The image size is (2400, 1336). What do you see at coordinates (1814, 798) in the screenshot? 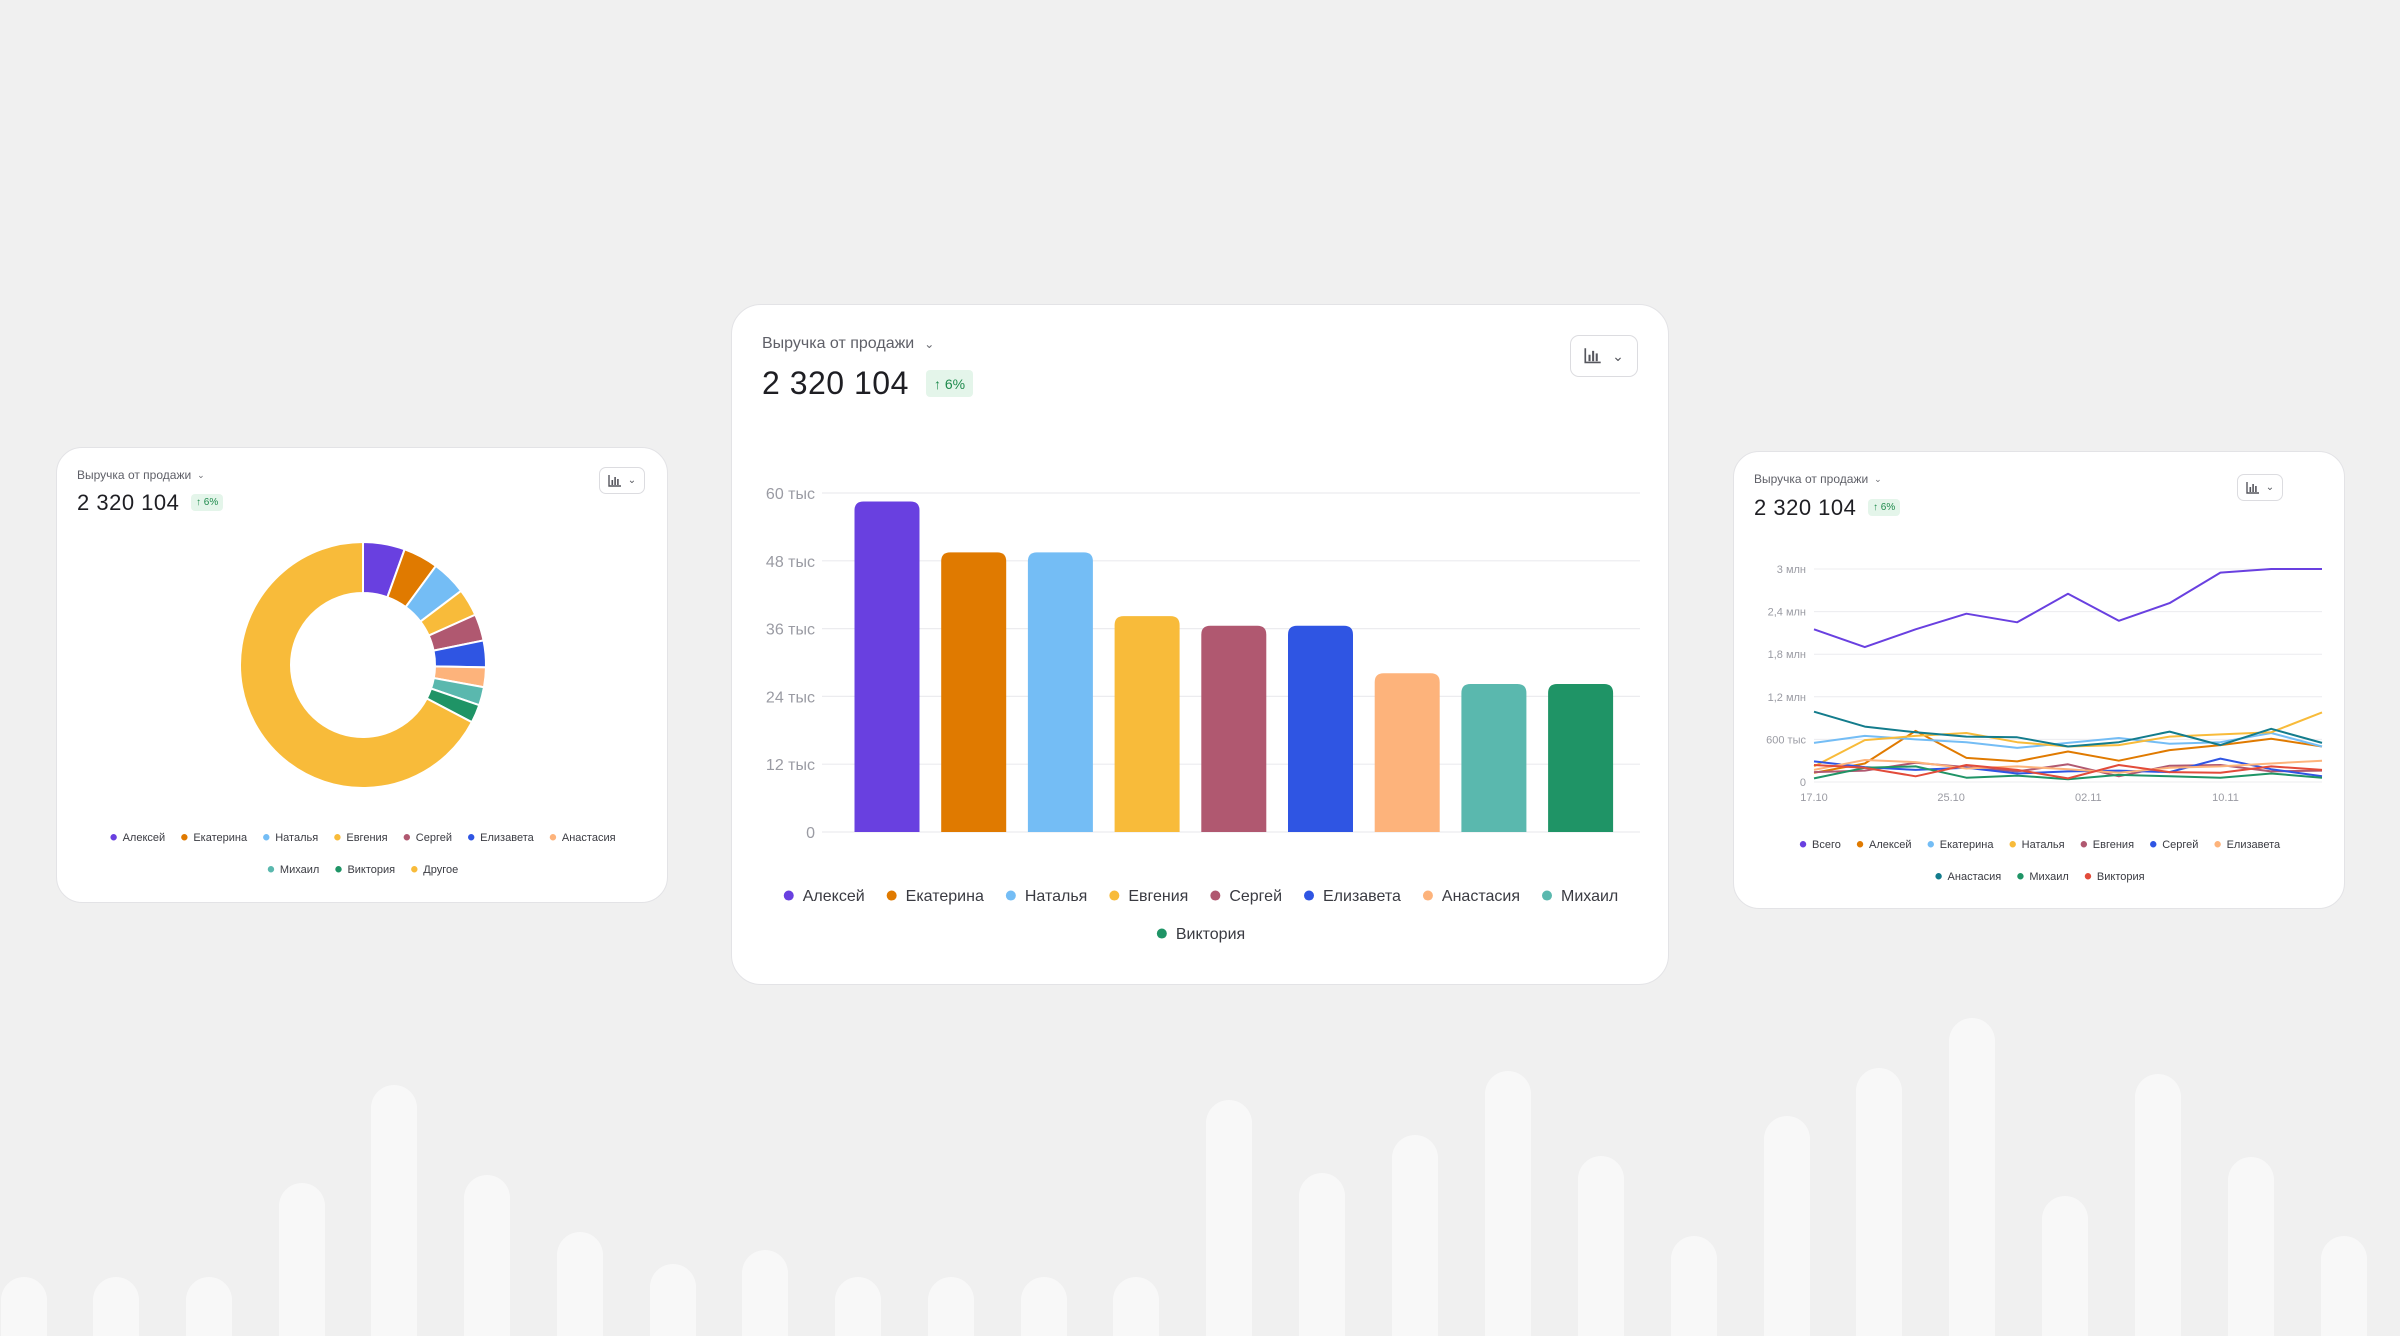
I see `x-tick-label: 17.10` at bounding box center [1814, 798].